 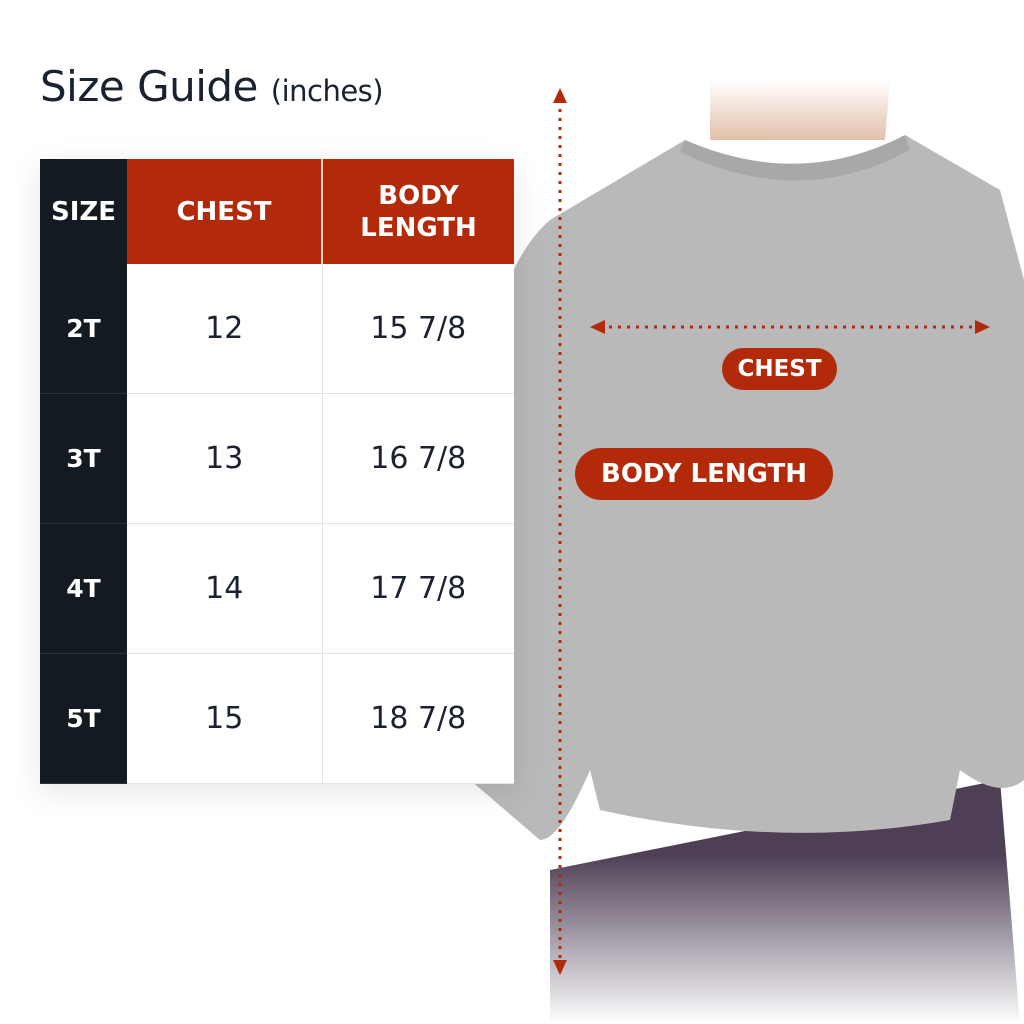 What do you see at coordinates (83, 718) in the screenshot?
I see `size-cell: 5T` at bounding box center [83, 718].